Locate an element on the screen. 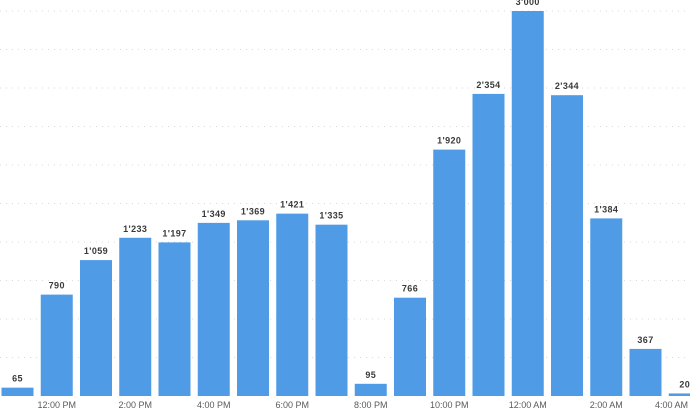 The image size is (690, 420). bar-value-label: 1'233 is located at coordinates (135, 229).